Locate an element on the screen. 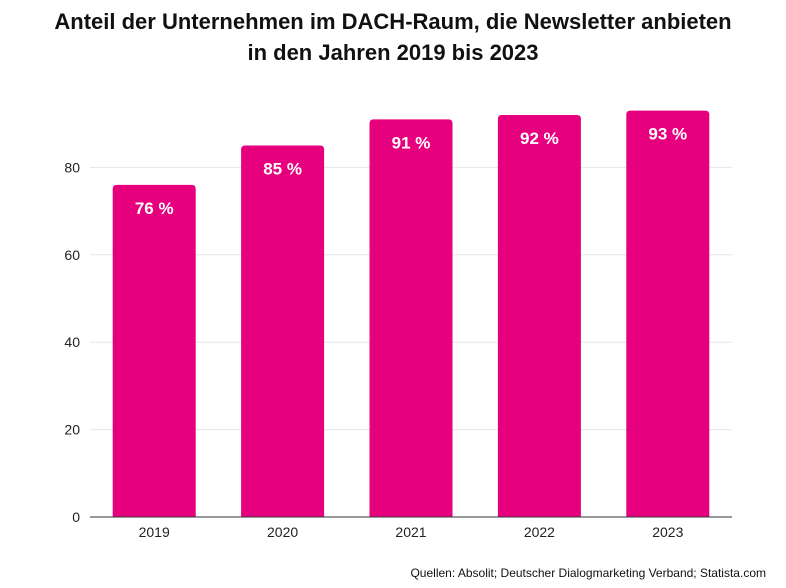 The width and height of the screenshot is (786, 588). y-tick-label: 40 is located at coordinates (72, 342).